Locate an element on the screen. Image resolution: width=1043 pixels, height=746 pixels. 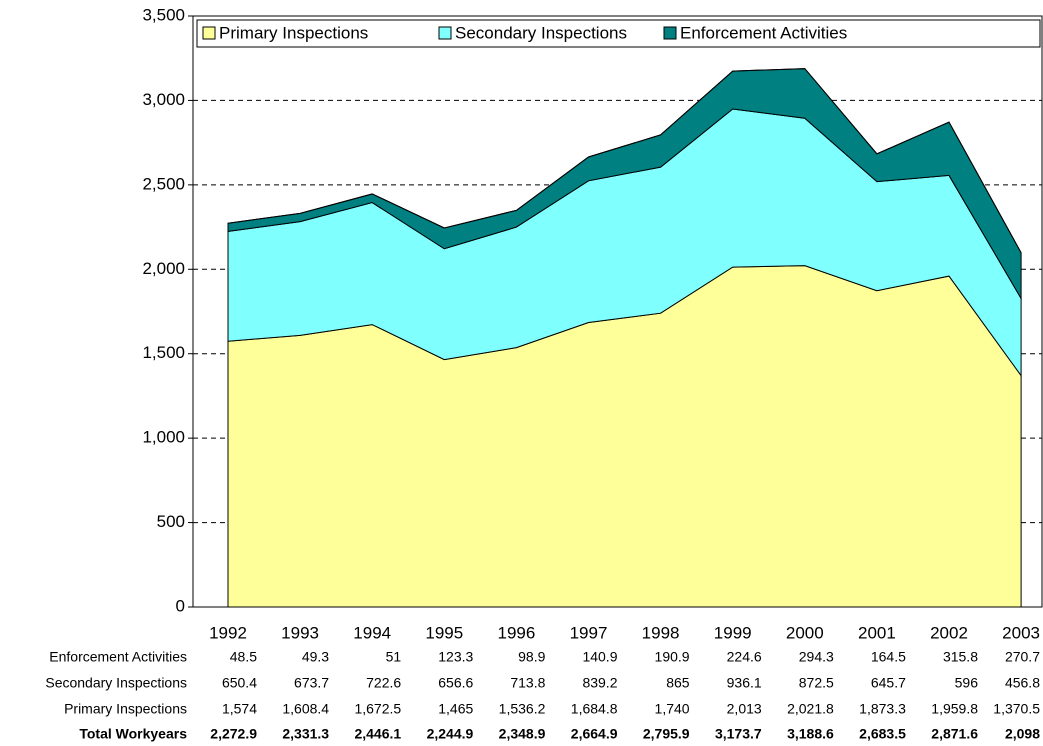
y-tick-label: 1,500 is located at coordinates (163, 352).